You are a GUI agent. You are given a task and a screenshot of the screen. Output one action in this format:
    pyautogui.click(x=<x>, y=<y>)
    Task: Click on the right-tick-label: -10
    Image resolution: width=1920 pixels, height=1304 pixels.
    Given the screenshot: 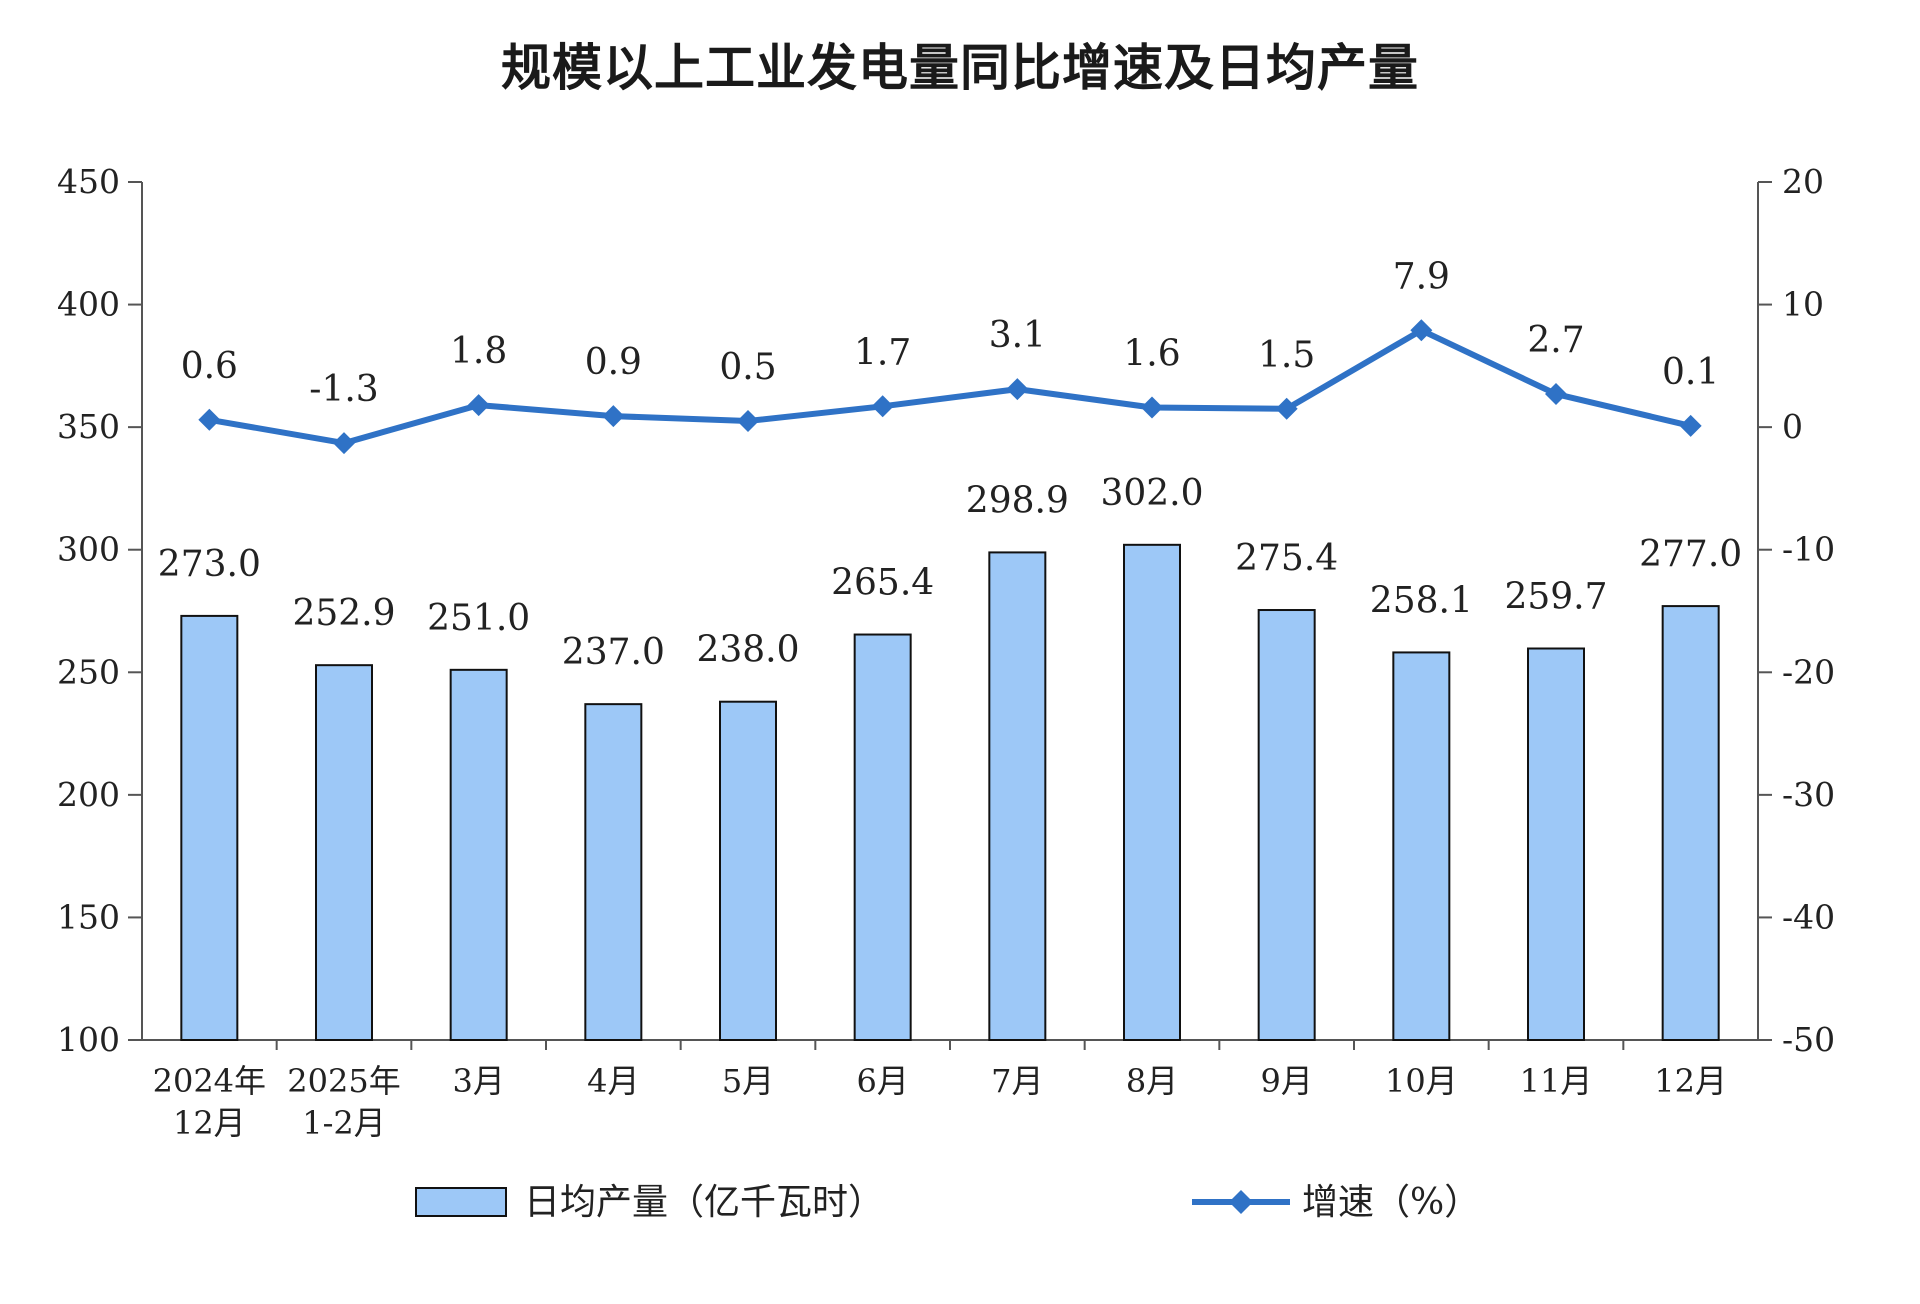 What is the action you would take?
    pyautogui.click(x=1808, y=549)
    